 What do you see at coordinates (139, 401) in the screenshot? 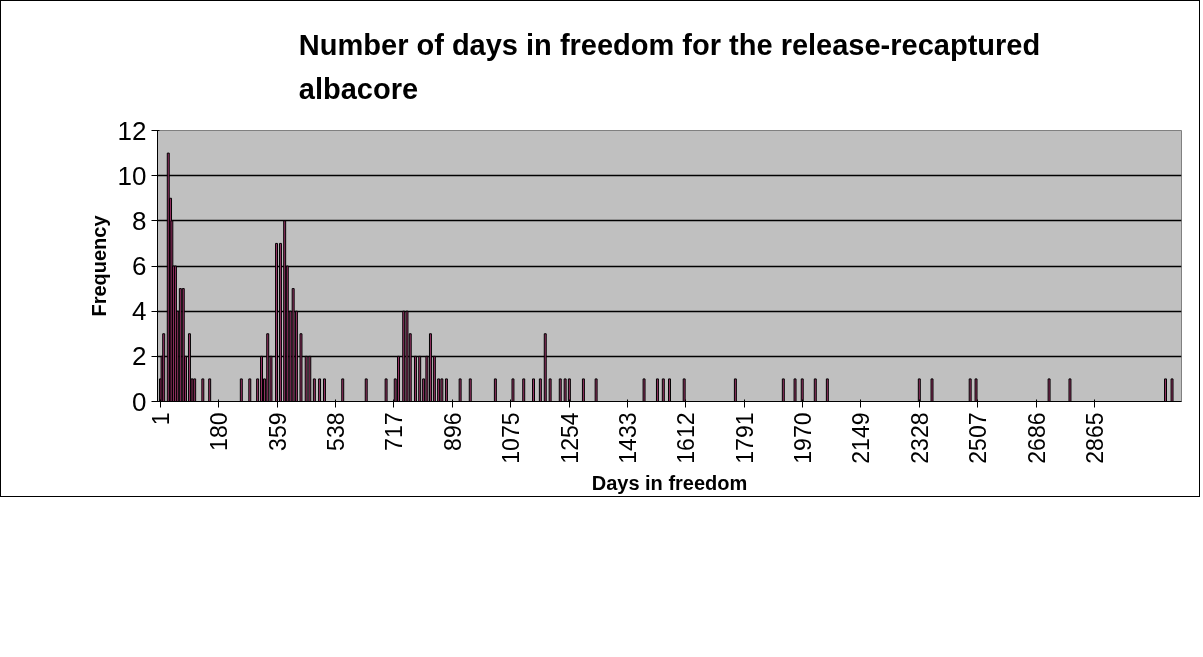
I see `y-tick-label: 0` at bounding box center [139, 401].